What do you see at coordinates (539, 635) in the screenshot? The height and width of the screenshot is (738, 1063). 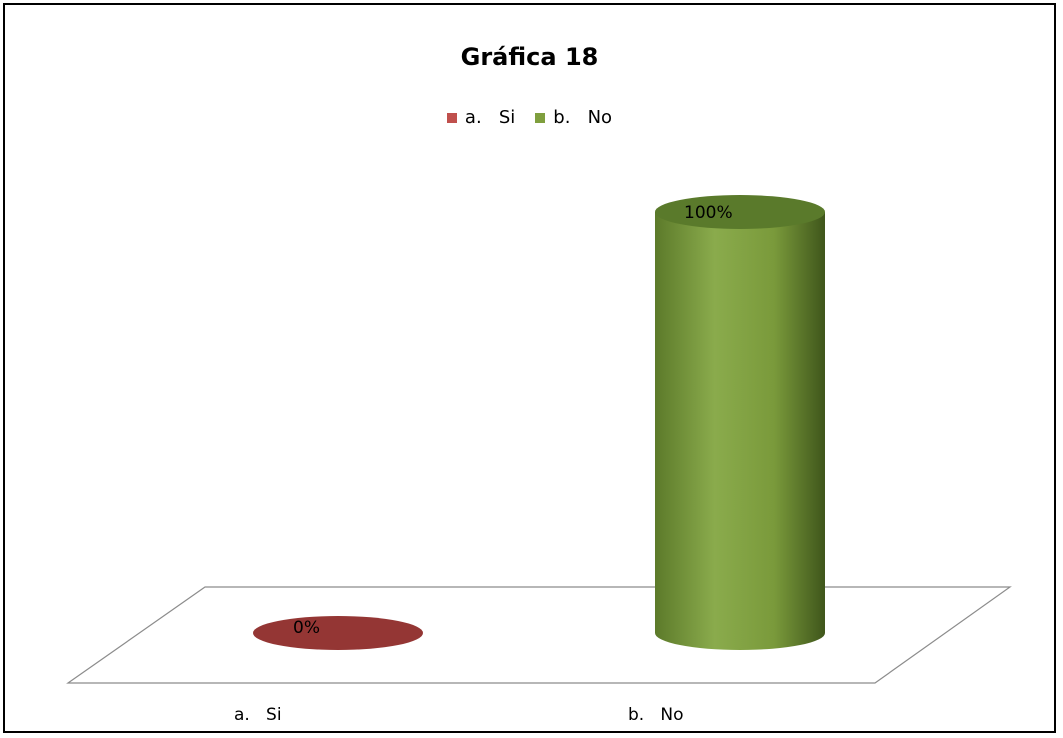 I see `chart-floor` at bounding box center [539, 635].